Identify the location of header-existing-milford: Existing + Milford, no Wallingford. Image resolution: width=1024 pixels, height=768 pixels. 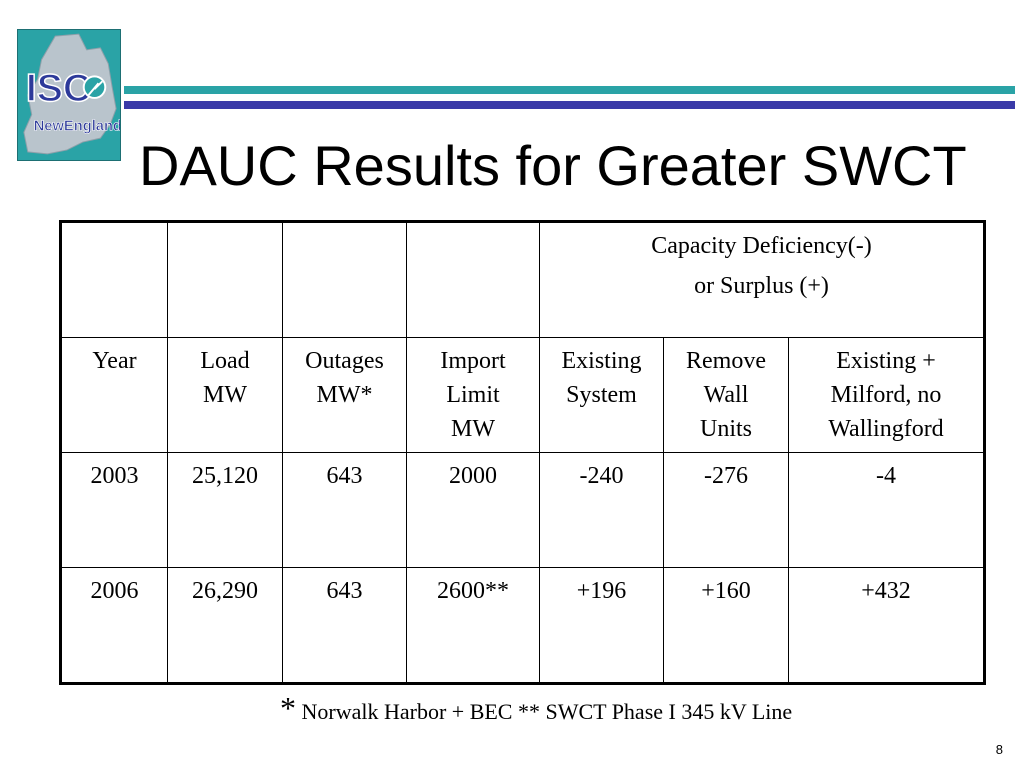
(886, 395).